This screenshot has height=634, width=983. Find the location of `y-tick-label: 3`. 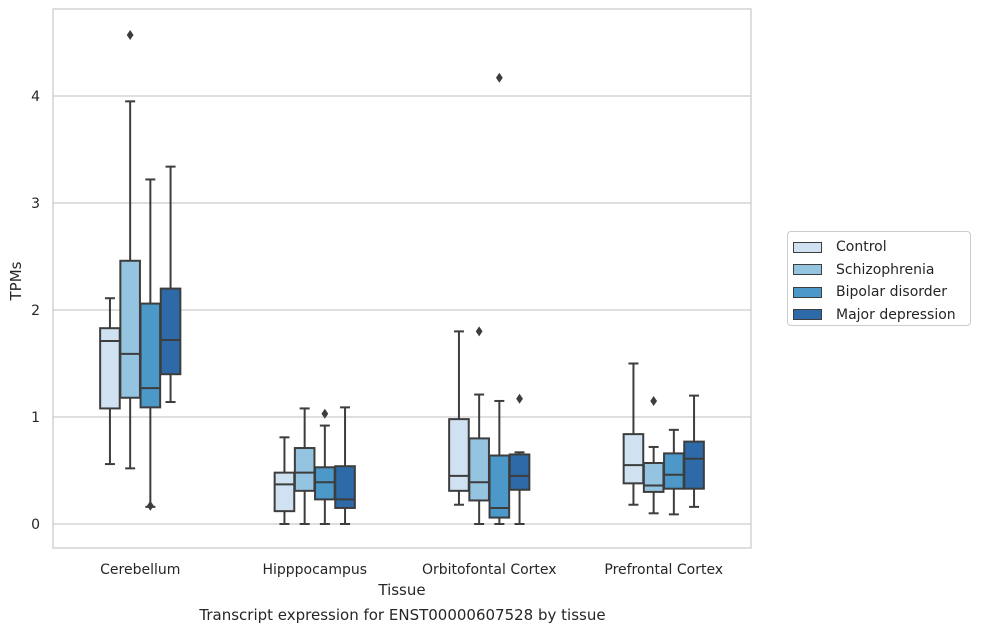

y-tick-label: 3 is located at coordinates (35, 204).